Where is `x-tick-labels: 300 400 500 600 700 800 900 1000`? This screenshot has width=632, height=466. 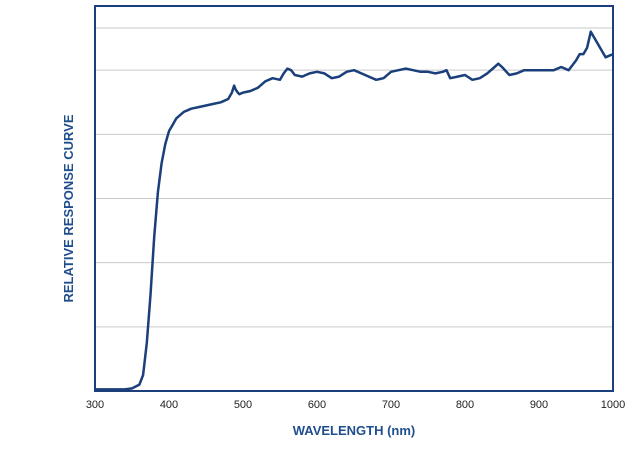
x-tick-labels: 300 400 500 600 700 800 900 1000 is located at coordinates (355, 405).